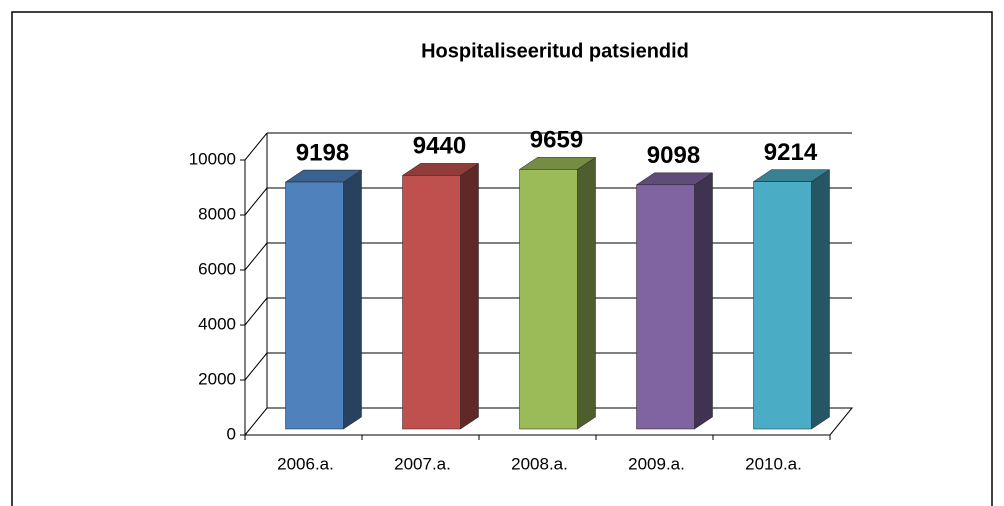 The image size is (1004, 506). I want to click on y-tick-label: 10000, so click(212, 158).